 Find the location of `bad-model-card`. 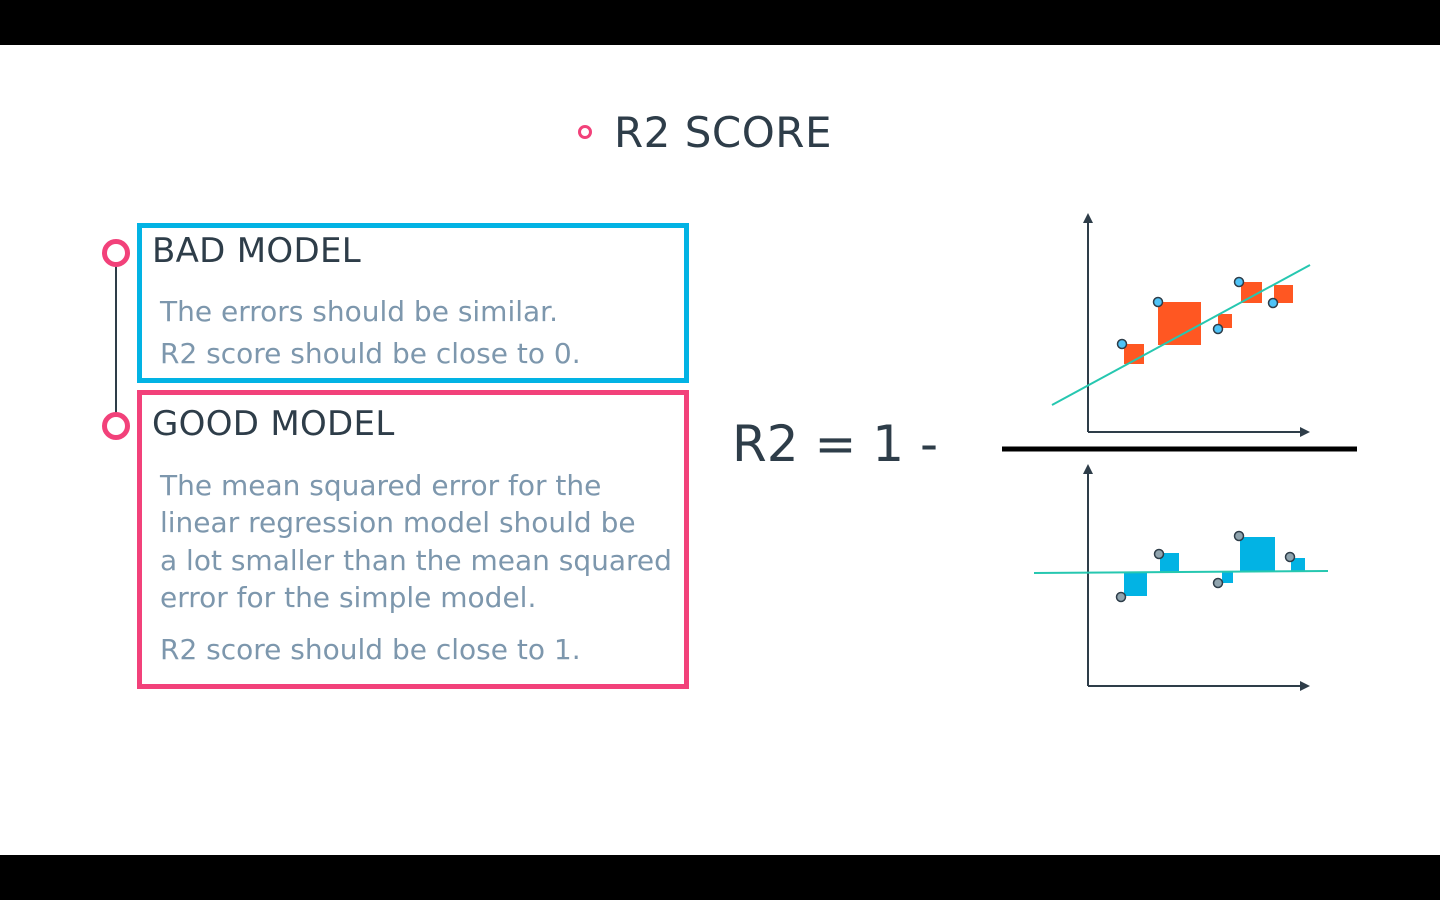

bad-model-card is located at coordinates (413, 303).